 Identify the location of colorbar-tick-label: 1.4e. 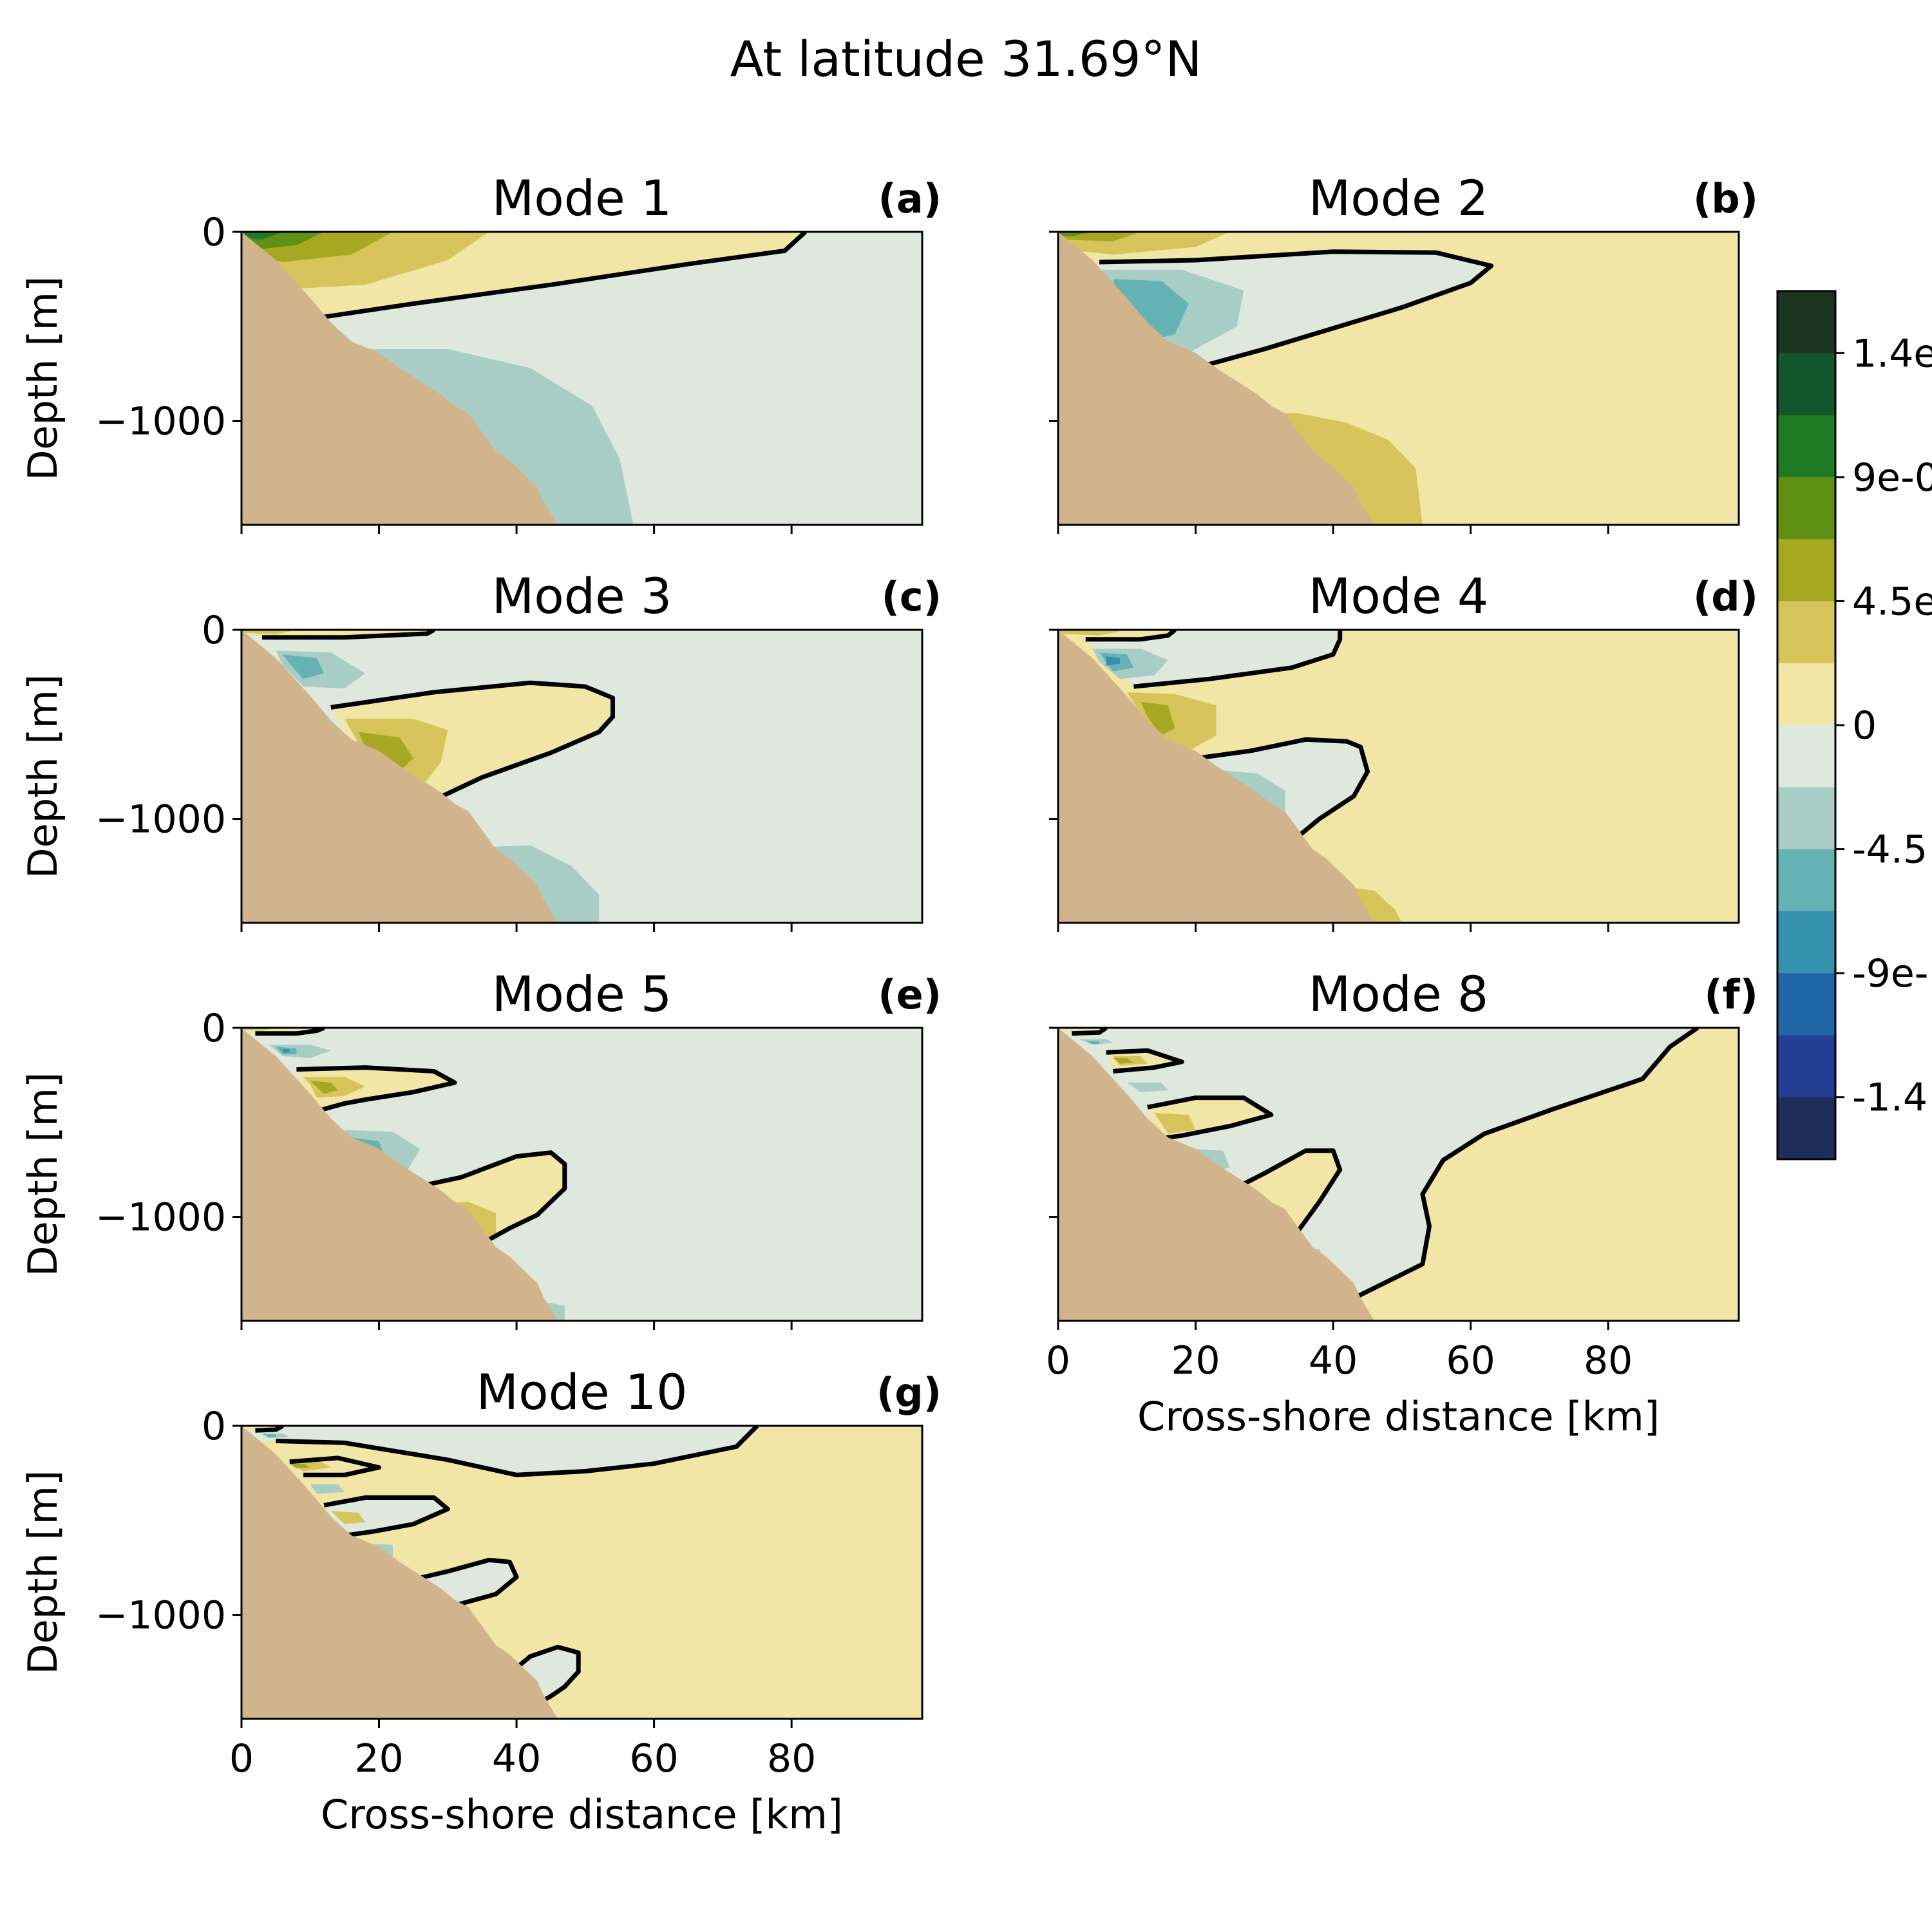
(1892, 353).